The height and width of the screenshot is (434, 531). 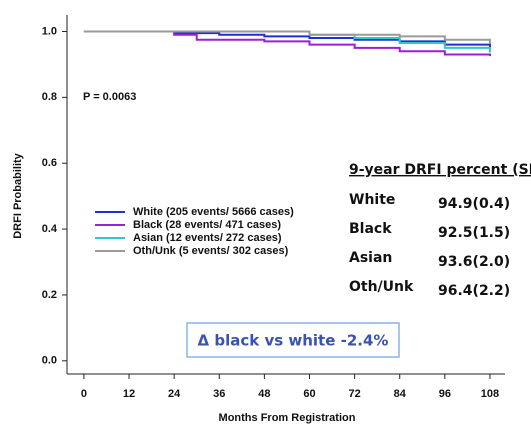 I want to click on table-value: 93.6(2.0), so click(x=474, y=262).